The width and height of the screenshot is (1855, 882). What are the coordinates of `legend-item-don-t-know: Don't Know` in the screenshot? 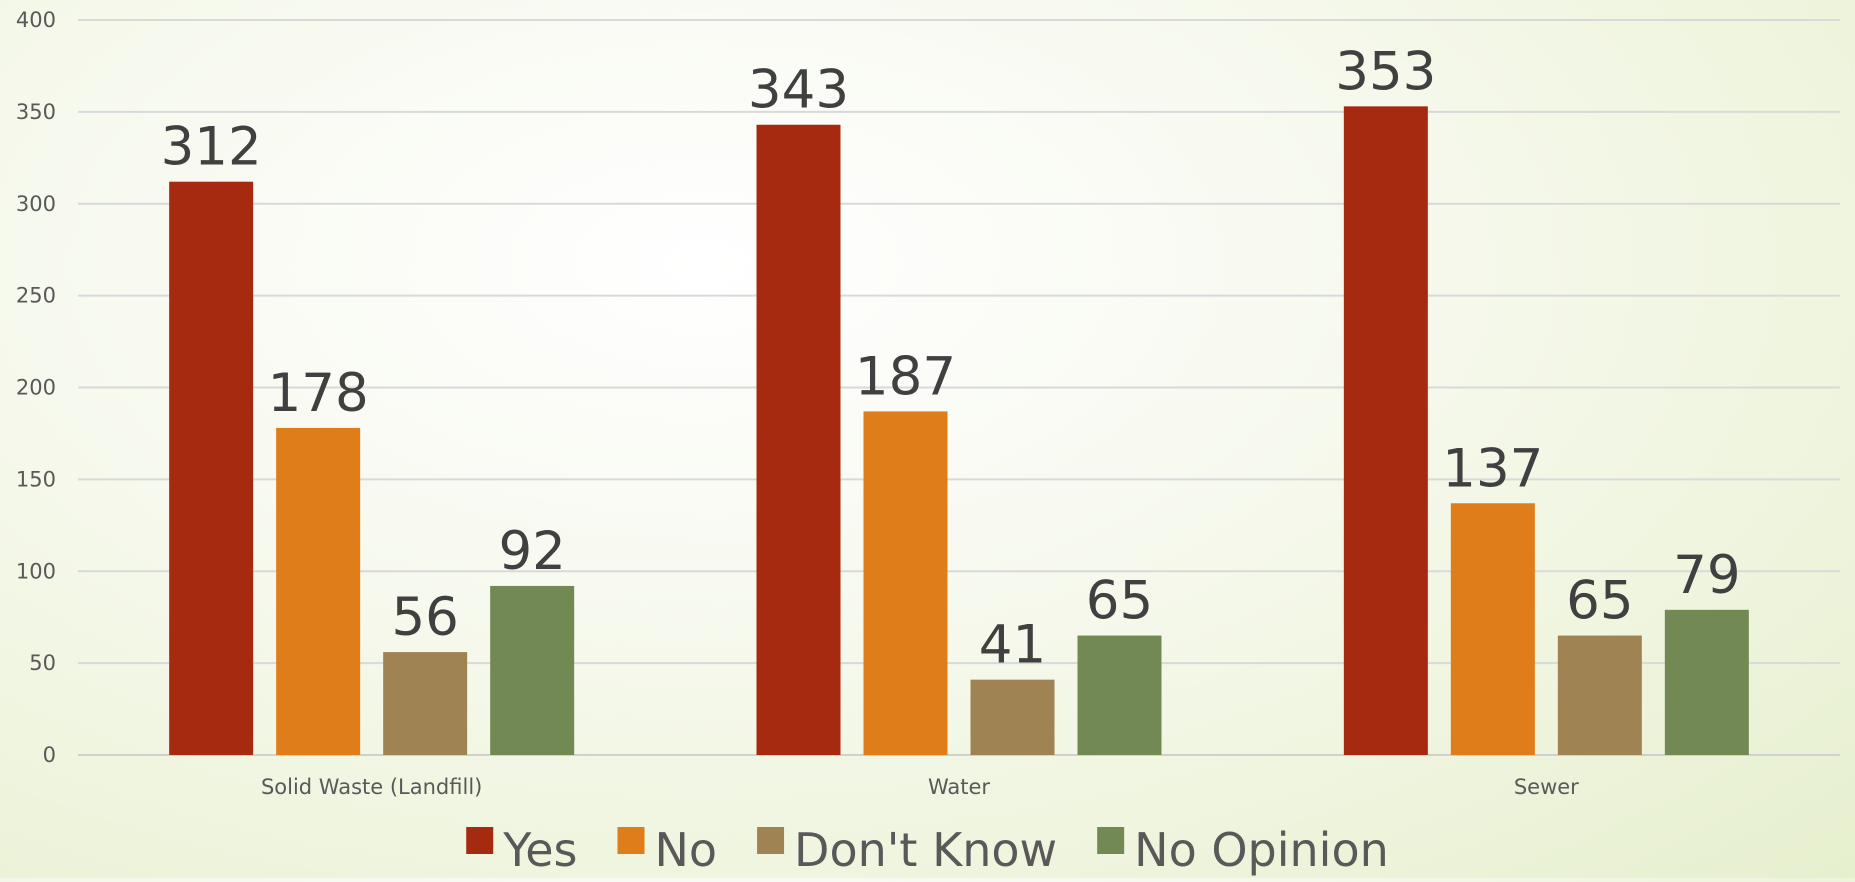 It's located at (907, 850).